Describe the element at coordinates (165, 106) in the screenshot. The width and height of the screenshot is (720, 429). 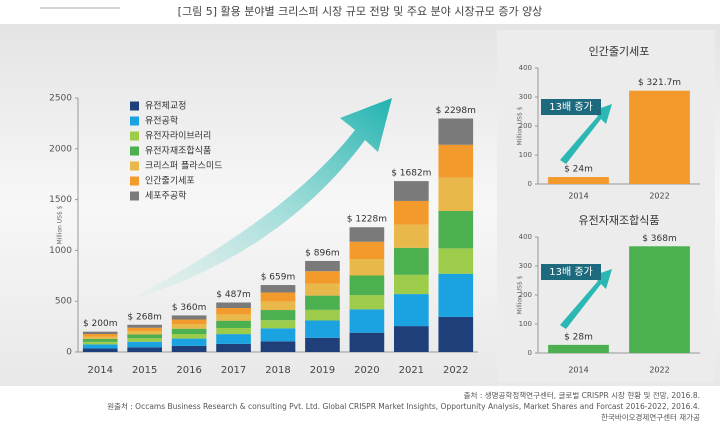
I see `legend-label: 유전체교정` at that location.